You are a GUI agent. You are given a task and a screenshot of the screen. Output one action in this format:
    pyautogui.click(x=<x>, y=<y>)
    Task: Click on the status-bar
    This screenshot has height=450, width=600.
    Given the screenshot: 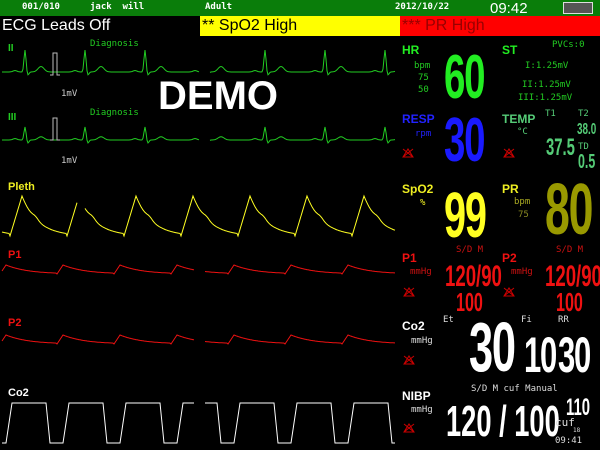 What is the action you would take?
    pyautogui.click(x=300, y=8)
    